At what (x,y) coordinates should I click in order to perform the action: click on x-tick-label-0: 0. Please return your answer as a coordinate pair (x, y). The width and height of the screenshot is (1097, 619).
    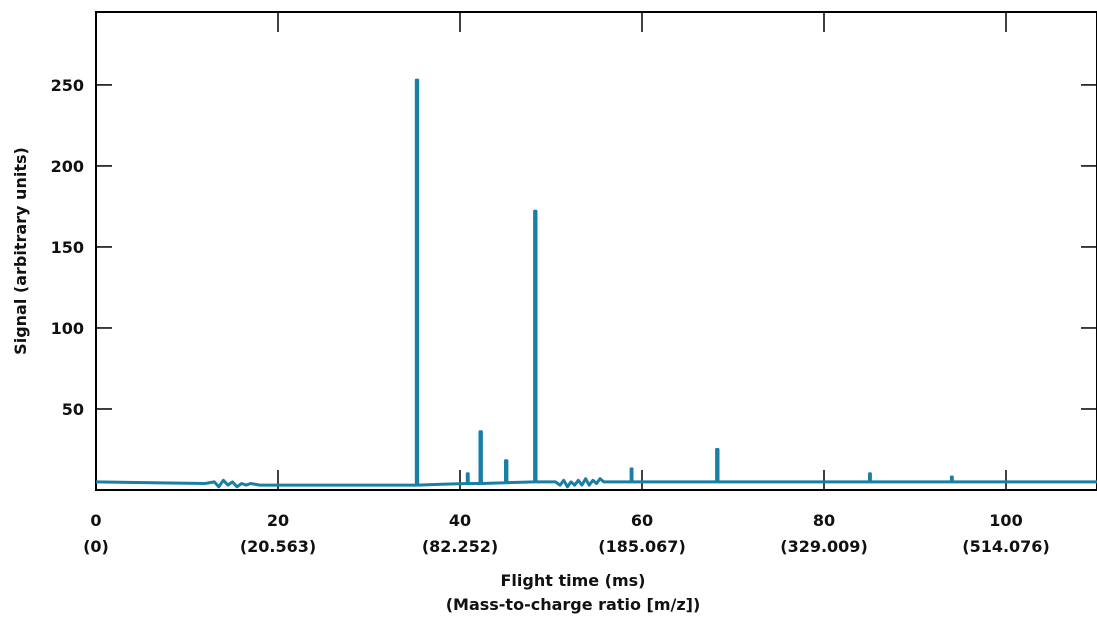
    Looking at the image, I should click on (95, 520).